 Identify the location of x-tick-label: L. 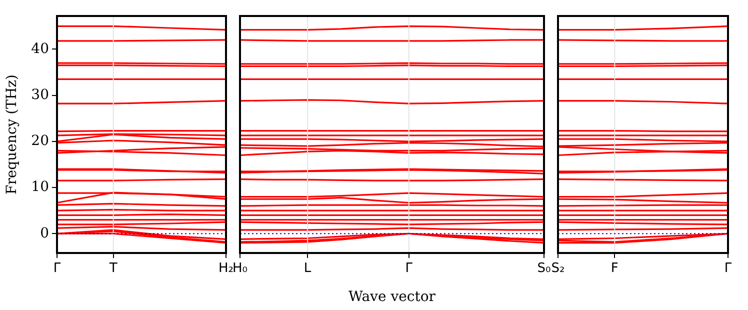
(308, 268).